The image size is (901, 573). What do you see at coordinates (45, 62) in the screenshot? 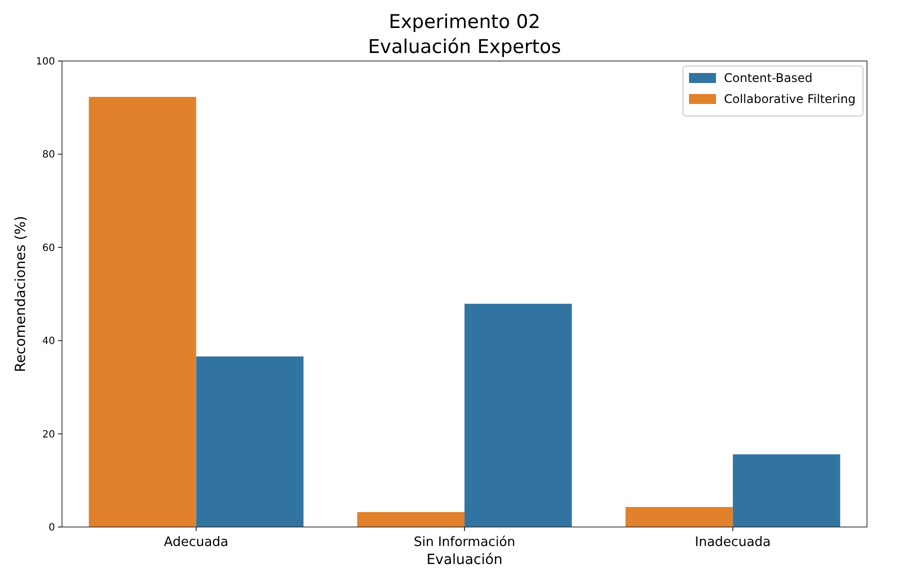
I see `y-tick-label: 100` at bounding box center [45, 62].